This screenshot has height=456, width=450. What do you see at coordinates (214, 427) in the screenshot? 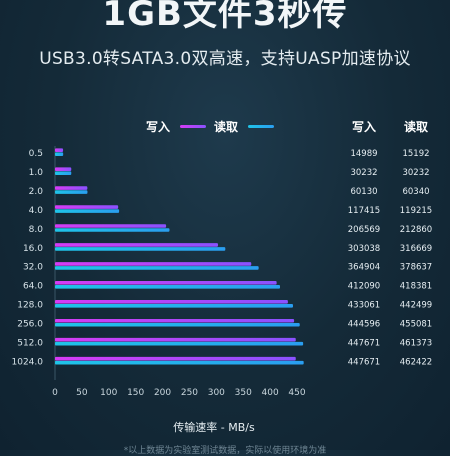
I see `x-axis-label: 传输速率 - MB/s` at bounding box center [214, 427].